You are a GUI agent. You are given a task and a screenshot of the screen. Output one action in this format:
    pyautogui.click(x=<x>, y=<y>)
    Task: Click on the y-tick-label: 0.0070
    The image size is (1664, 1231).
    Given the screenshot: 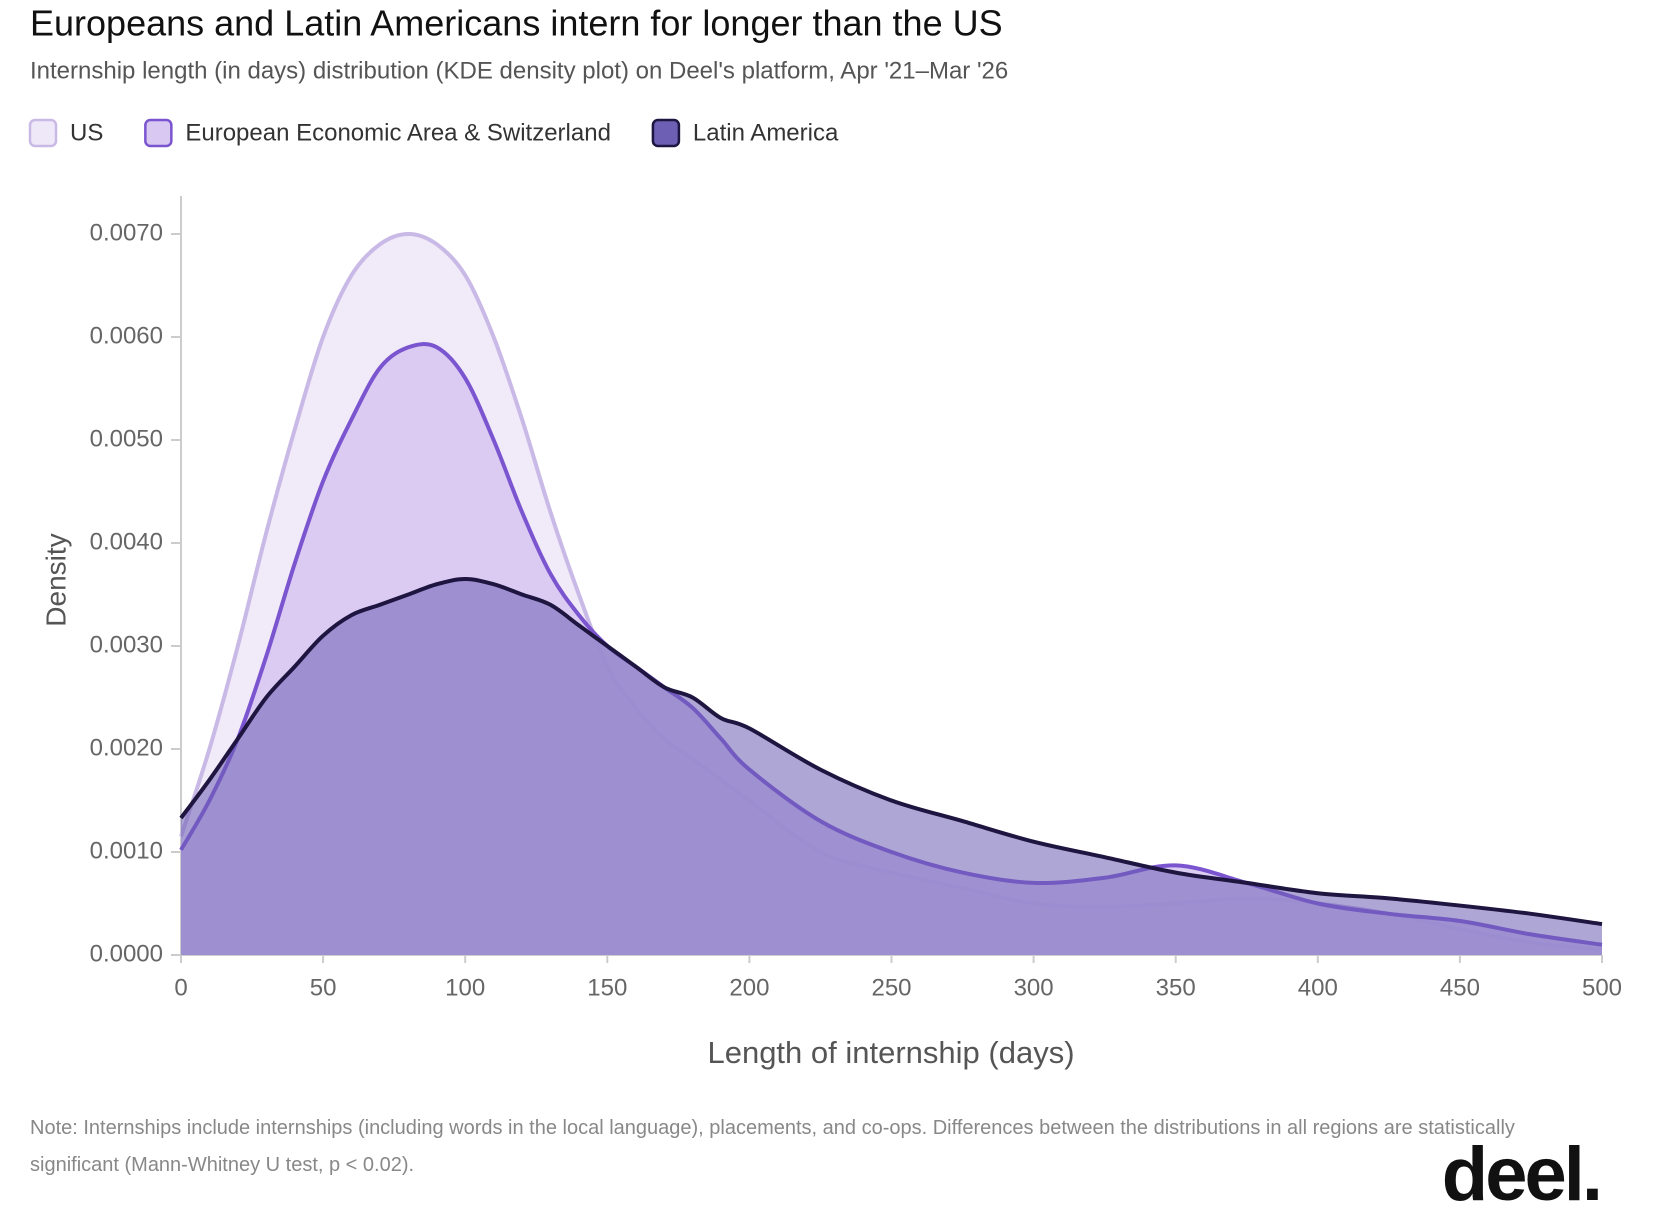 What is the action you would take?
    pyautogui.click(x=126, y=232)
    